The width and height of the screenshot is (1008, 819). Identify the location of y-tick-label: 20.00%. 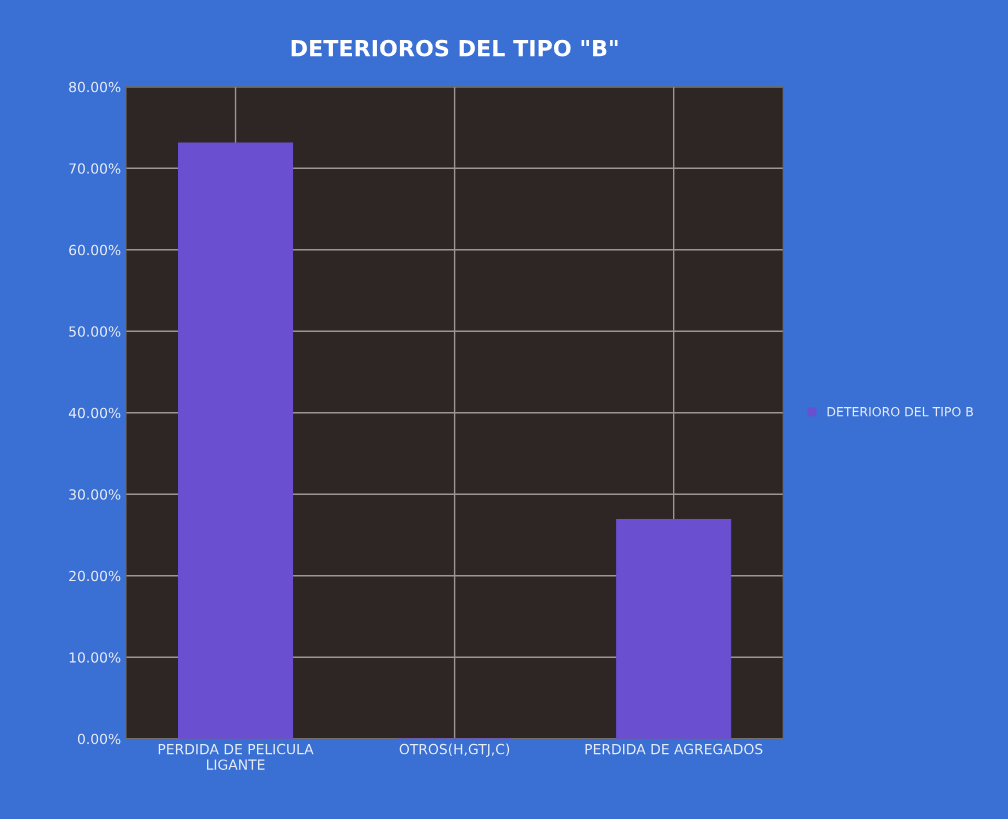
(95, 576).